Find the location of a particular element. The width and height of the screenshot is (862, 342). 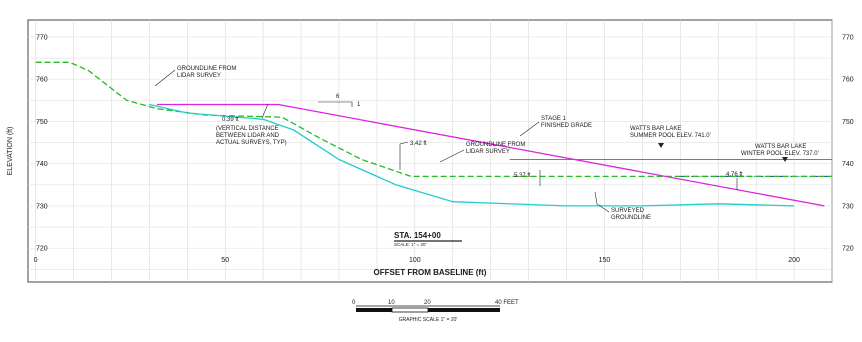

annotation-slope-rise: 1 is located at coordinates (359, 105).